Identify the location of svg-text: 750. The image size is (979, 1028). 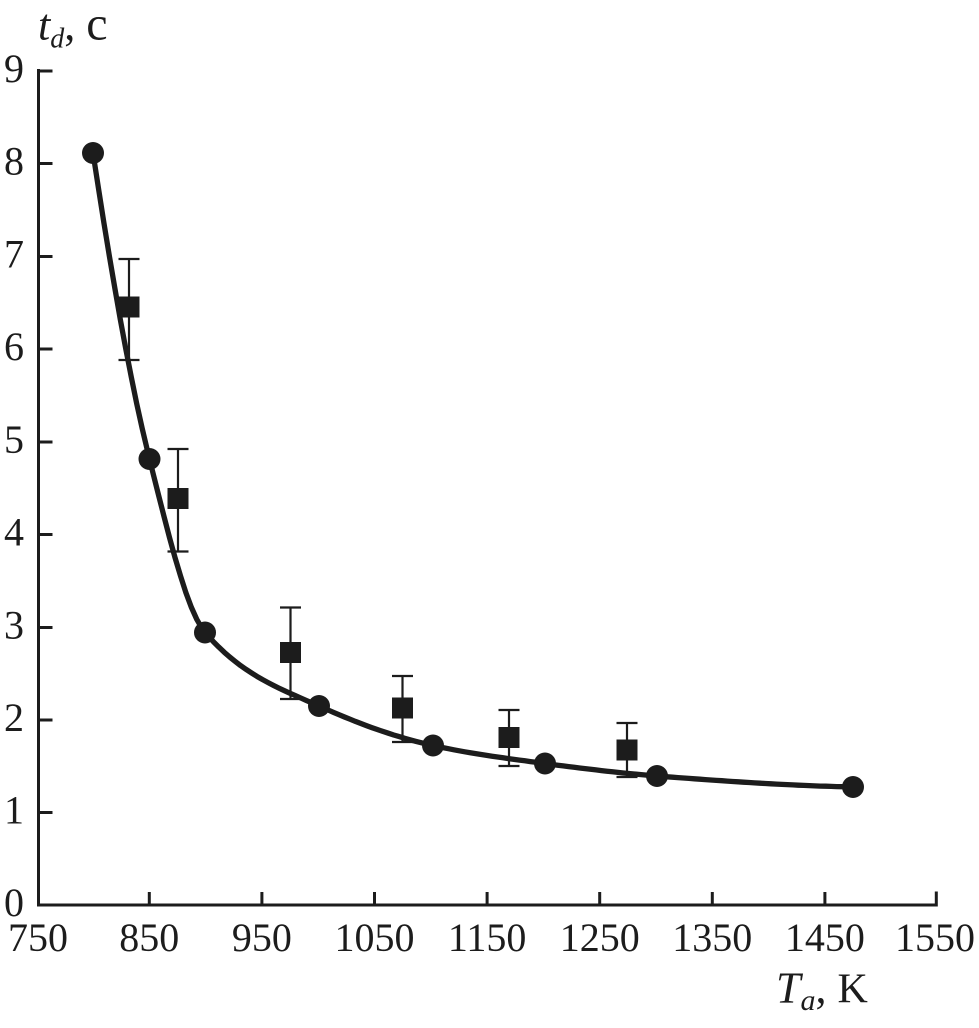
(38, 937).